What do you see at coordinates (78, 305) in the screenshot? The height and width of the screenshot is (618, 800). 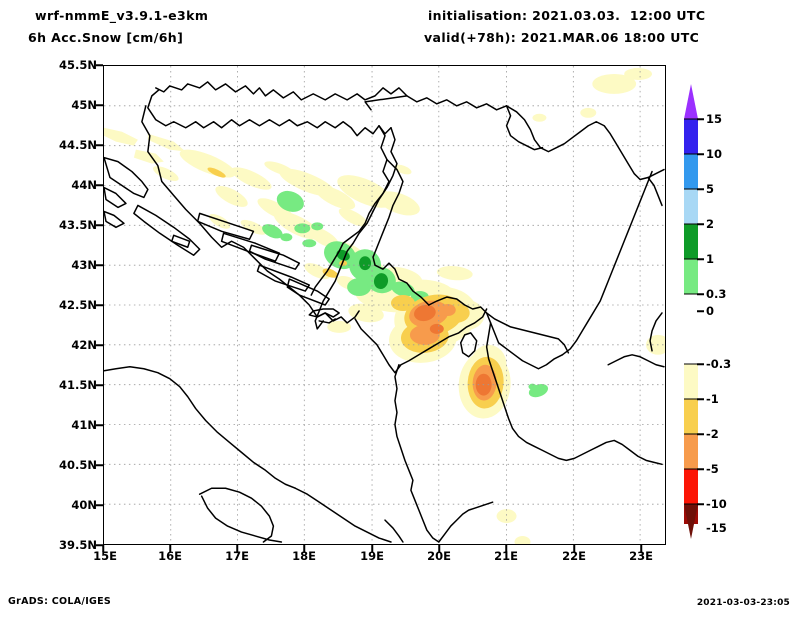 I see `y-axis-label-42.5N: 42.5N` at bounding box center [78, 305].